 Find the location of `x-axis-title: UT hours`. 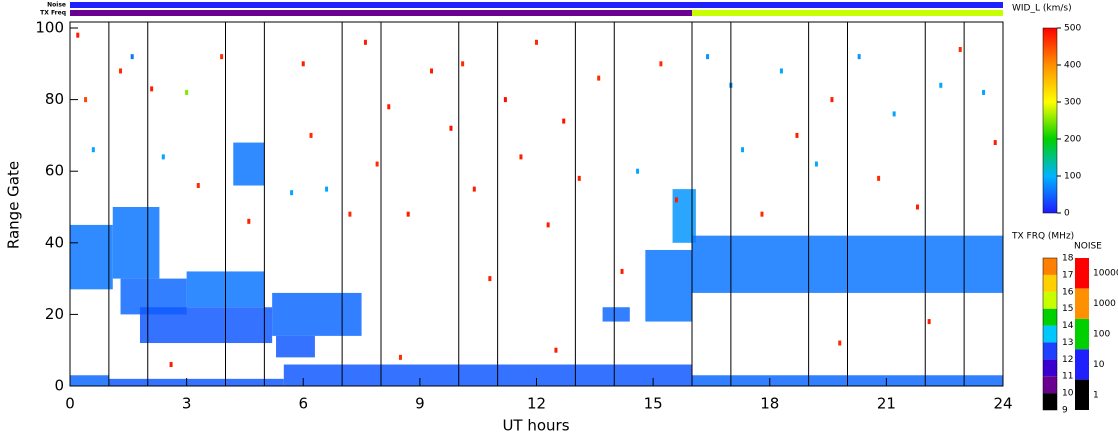

x-axis-title: UT hours is located at coordinates (535, 426).